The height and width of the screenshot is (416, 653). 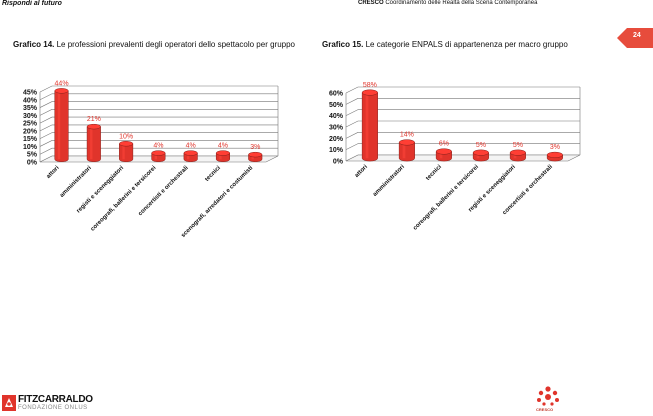 What do you see at coordinates (53, 408) in the screenshot?
I see `footer-foundation-subtitle: FONDAZIONE ONLUS` at bounding box center [53, 408].